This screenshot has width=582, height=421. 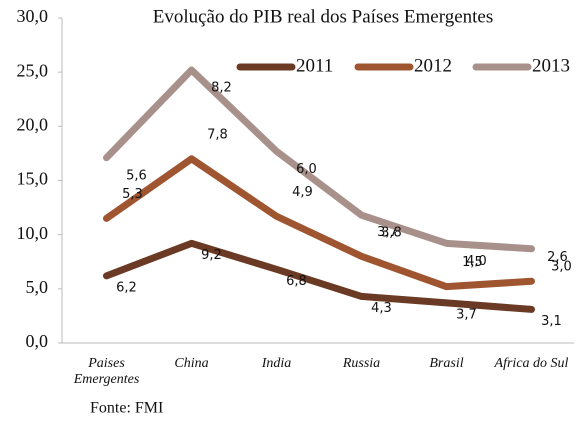 I want to click on y-tick-label: 5,0, so click(x=37, y=287).